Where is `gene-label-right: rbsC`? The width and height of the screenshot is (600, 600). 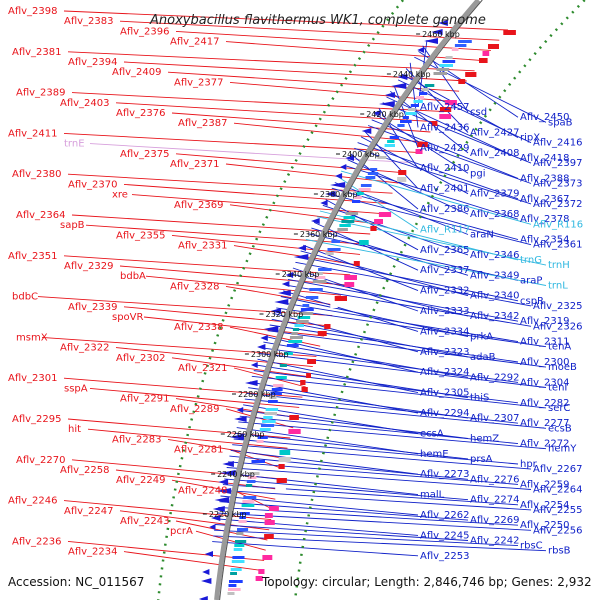 gene-label-right: rbsC is located at coordinates (531, 546).